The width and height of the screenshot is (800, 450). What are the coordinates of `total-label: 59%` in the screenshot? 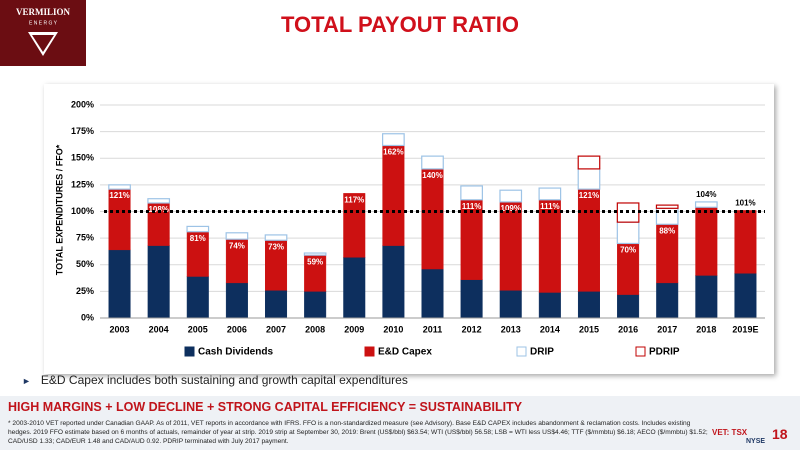 It's located at (315, 261).